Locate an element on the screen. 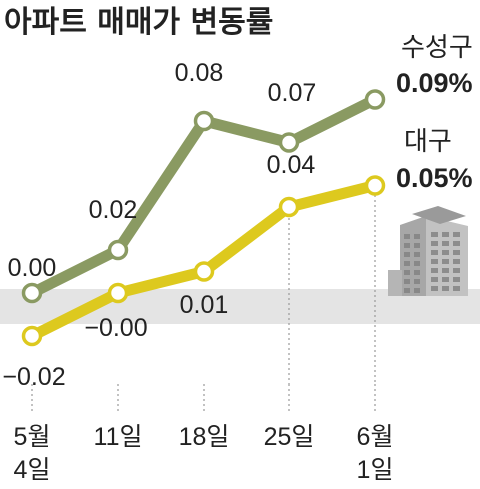 Image resolution: width=480 pixels, height=489 pixels. data-label: −0.02 is located at coordinates (33, 377).